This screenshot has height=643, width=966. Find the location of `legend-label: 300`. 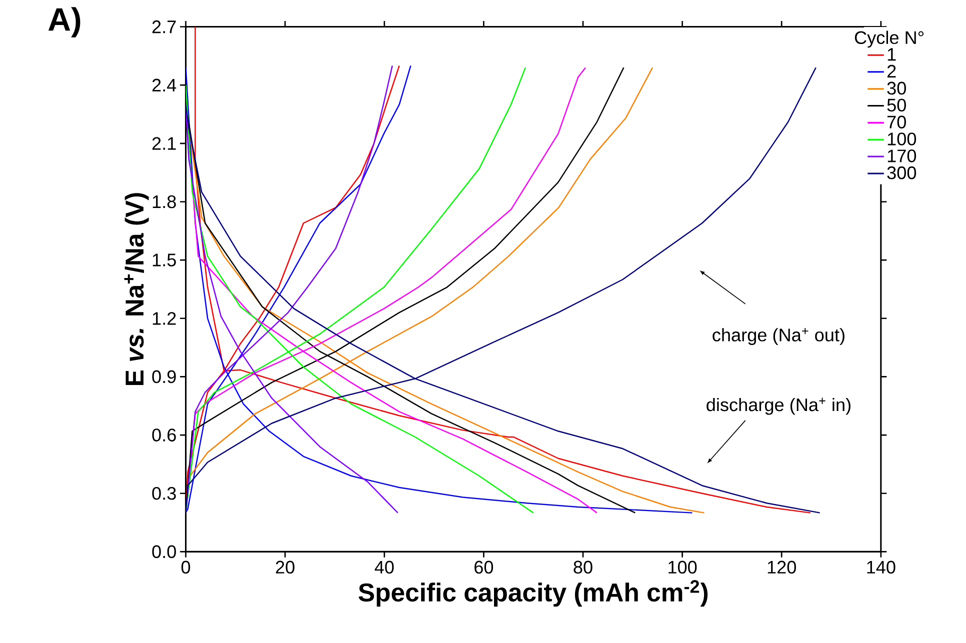

legend-label: 300 is located at coordinates (901, 173).